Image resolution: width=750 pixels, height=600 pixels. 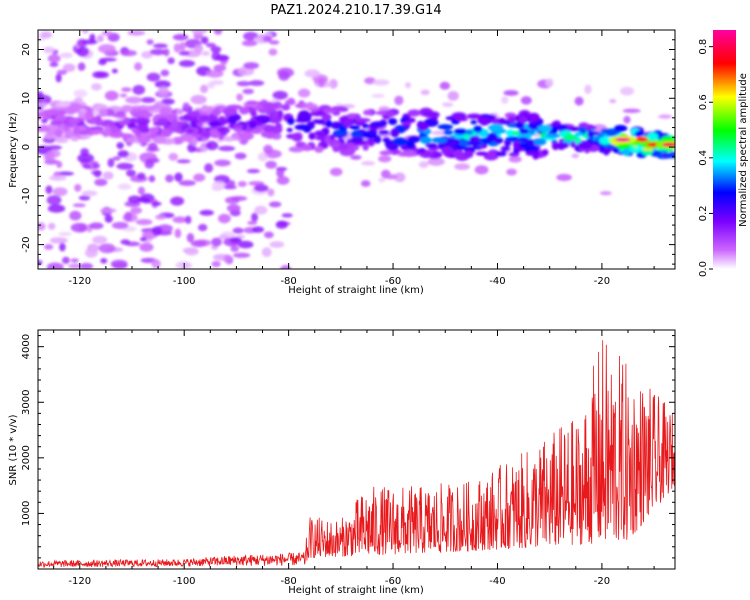 I want to click on heatmap-peak-core, so click(x=668, y=144).